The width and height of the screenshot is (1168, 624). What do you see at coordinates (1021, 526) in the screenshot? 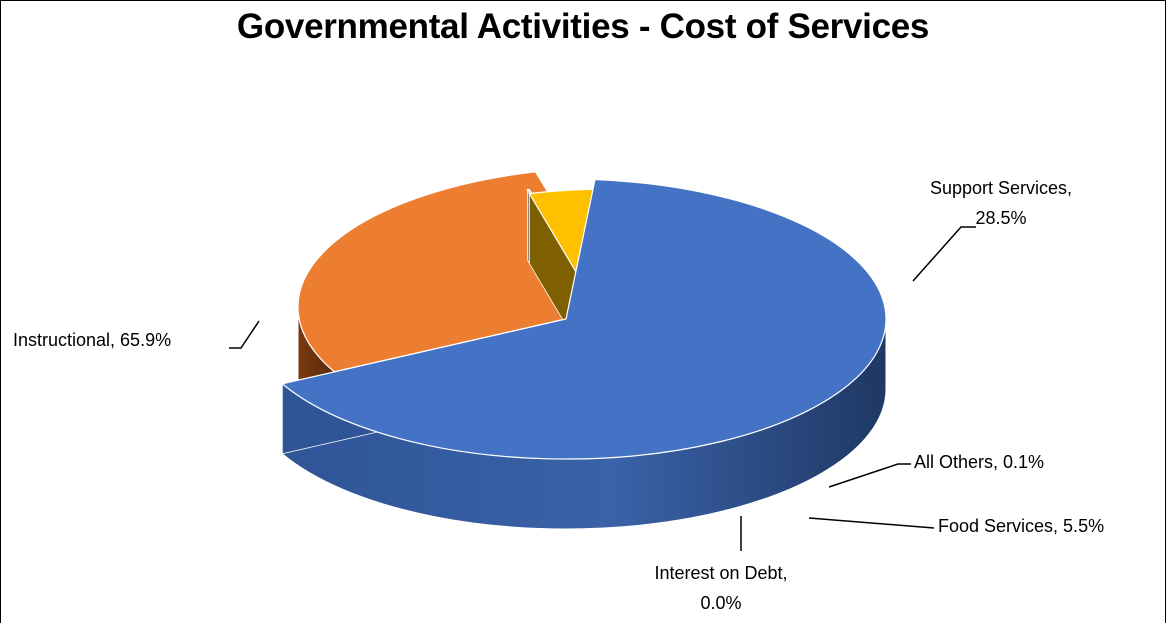
I see `data-label-food-services: Food Services, 5.5%` at bounding box center [1021, 526].